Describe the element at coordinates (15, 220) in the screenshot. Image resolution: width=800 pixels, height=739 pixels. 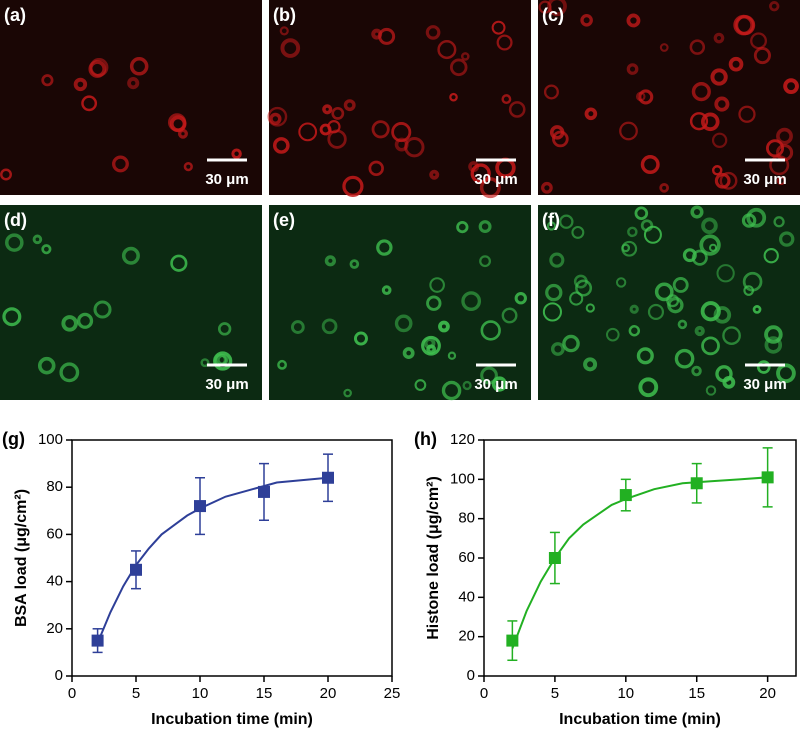
I see `panel-label: (d)` at that location.